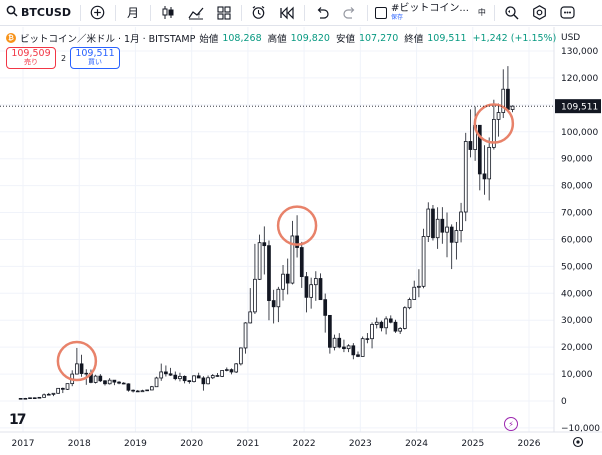 The height and width of the screenshot is (455, 602). I want to click on x-tick-label: 2026, so click(529, 444).